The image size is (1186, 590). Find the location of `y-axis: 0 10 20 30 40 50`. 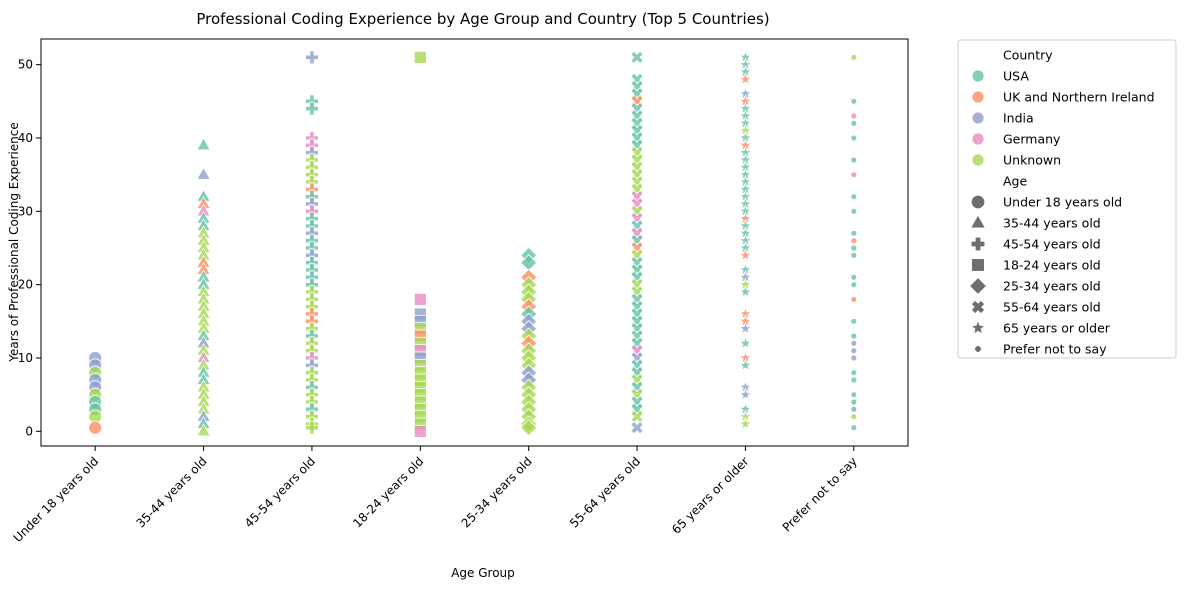

y-axis: 0 10 20 30 40 50 is located at coordinates (29, 248).